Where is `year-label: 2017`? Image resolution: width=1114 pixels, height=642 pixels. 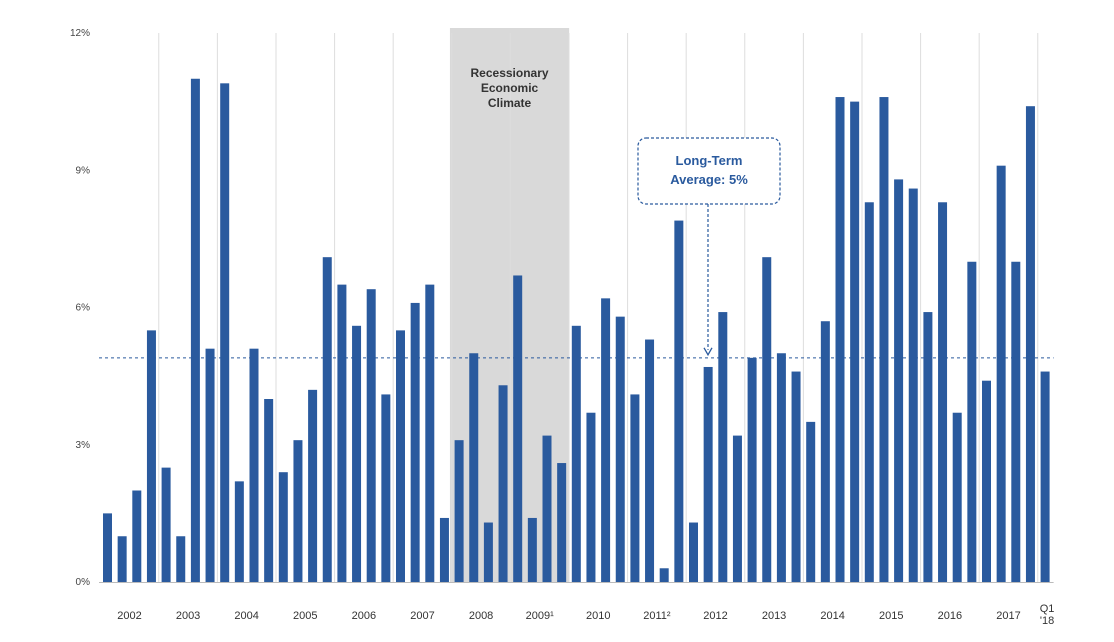 year-label: 2017 is located at coordinates (1008, 616).